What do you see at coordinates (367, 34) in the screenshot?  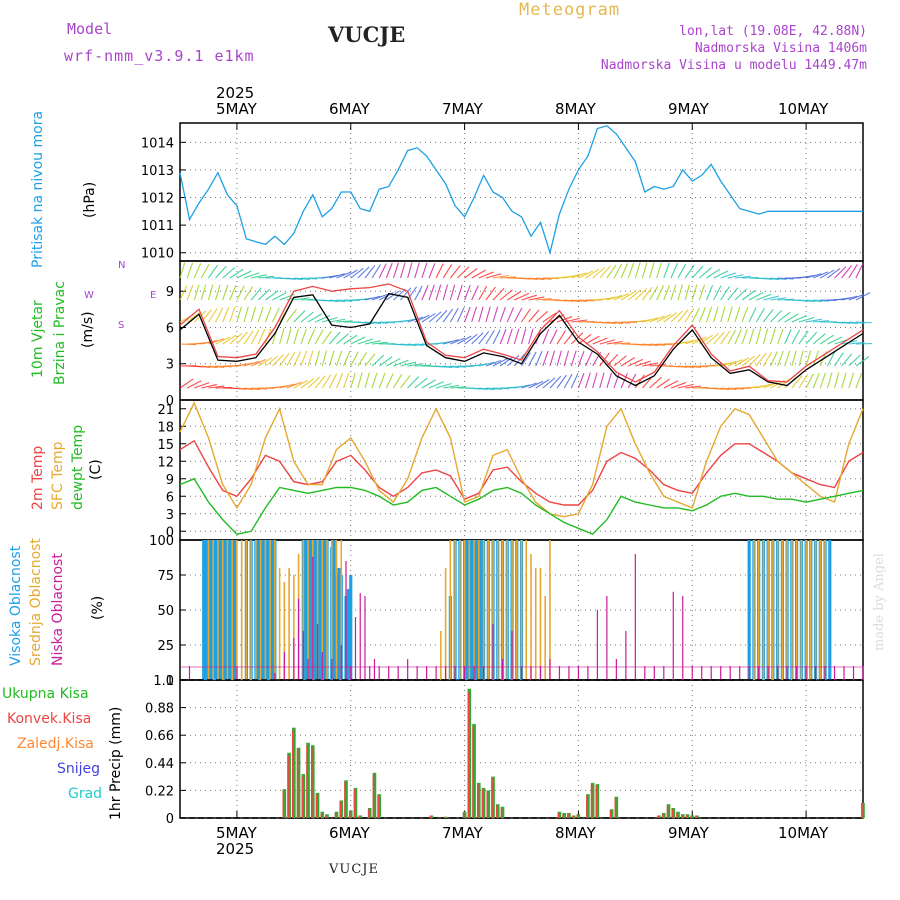 I see `station-title: VUCJE` at bounding box center [367, 34].